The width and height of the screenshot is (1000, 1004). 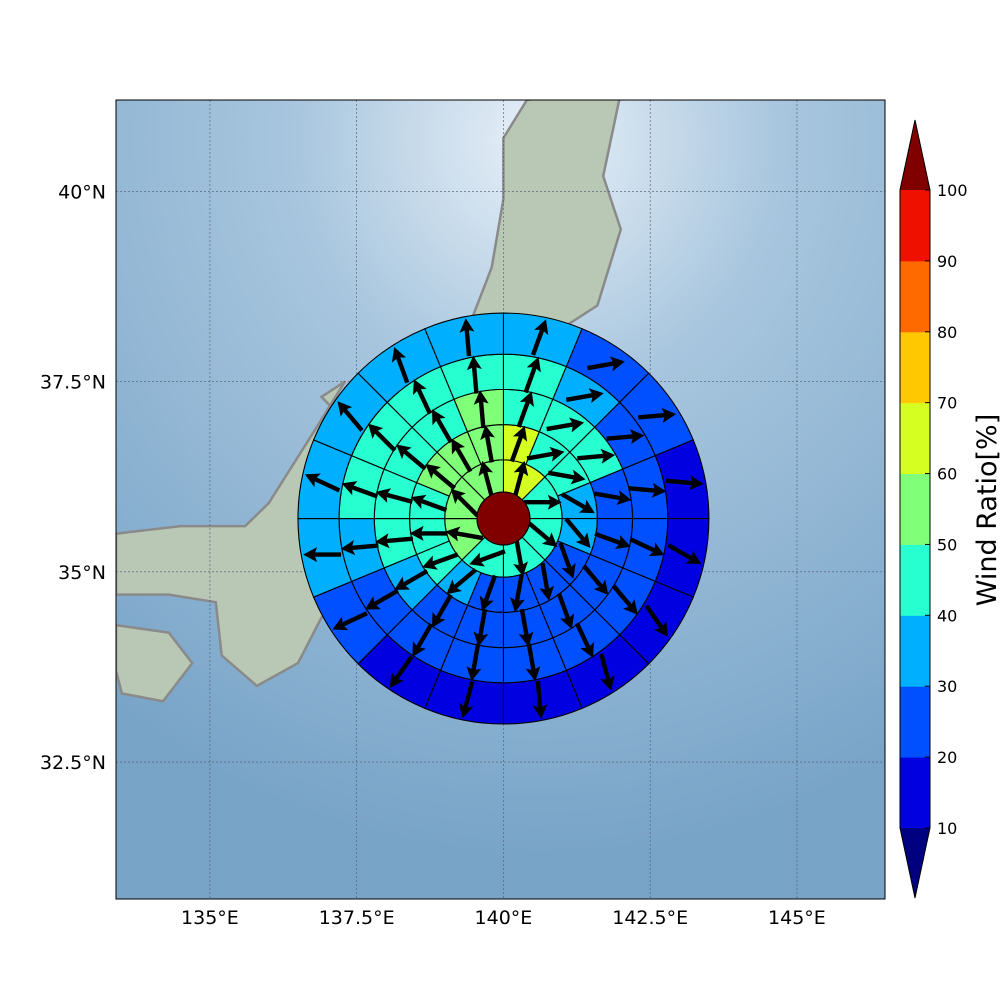 I want to click on colorbar-tick-label: 10, so click(x=947, y=828).